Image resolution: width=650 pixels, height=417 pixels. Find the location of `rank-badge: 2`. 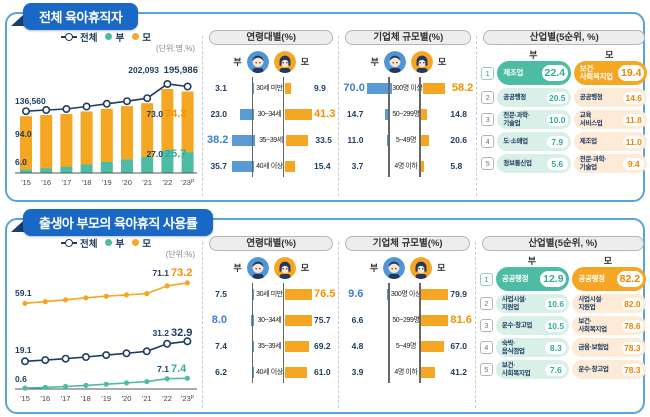

rank-badge: 2 is located at coordinates (488, 97).